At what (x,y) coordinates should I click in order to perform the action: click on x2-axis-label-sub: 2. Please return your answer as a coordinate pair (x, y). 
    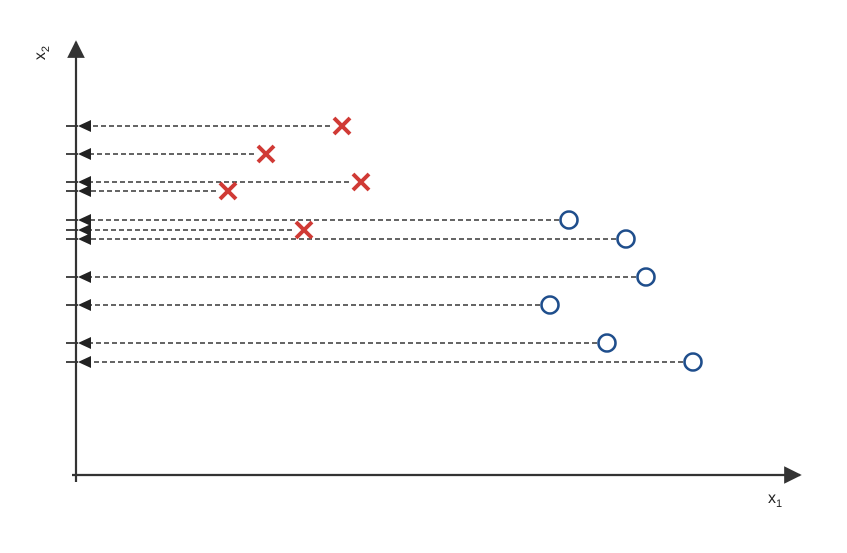
    Looking at the image, I should click on (46, 49).